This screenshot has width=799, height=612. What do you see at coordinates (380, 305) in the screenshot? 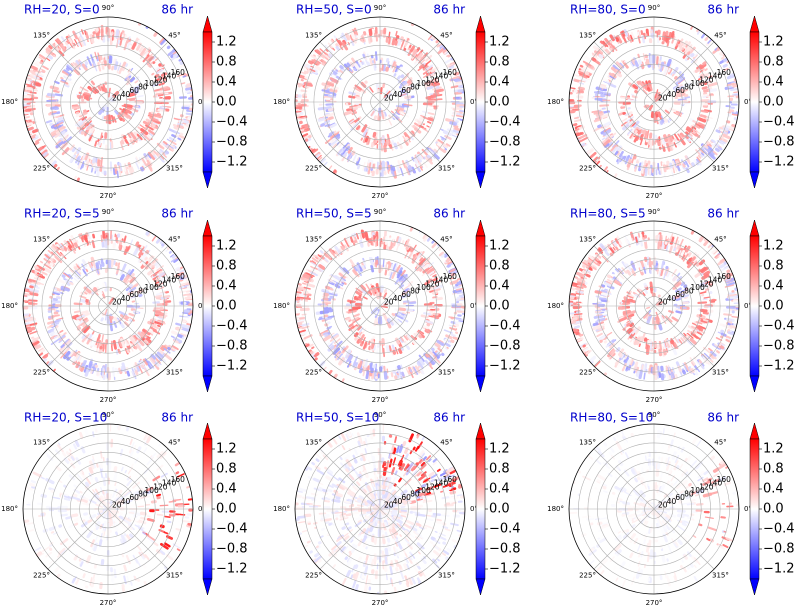
I see `shaded-field` at bounding box center [380, 305].